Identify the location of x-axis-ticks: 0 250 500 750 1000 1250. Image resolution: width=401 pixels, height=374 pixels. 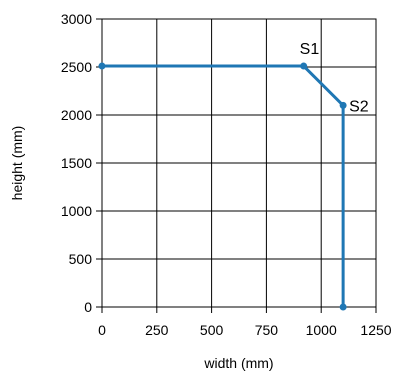
(245, 322).